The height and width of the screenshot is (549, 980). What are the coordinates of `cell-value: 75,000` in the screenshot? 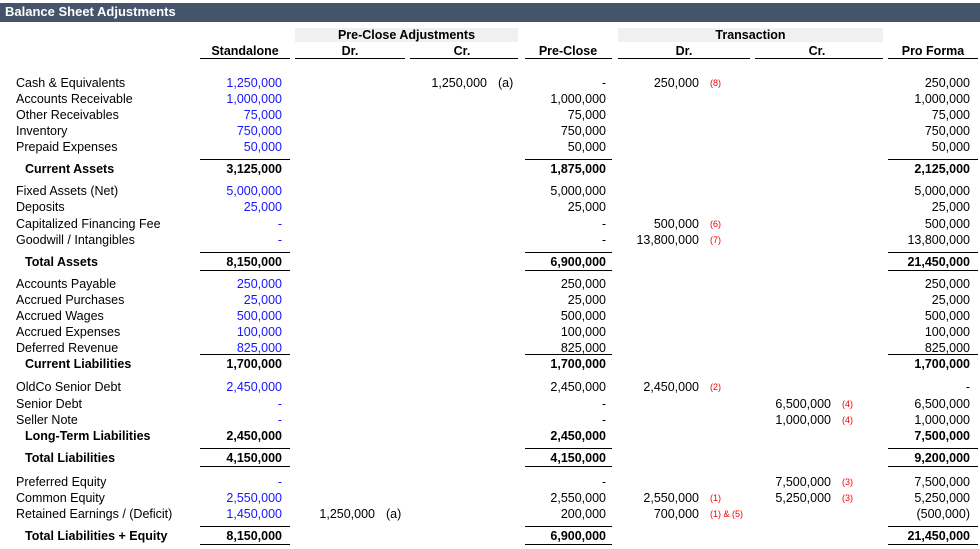 It's located at (950, 115).